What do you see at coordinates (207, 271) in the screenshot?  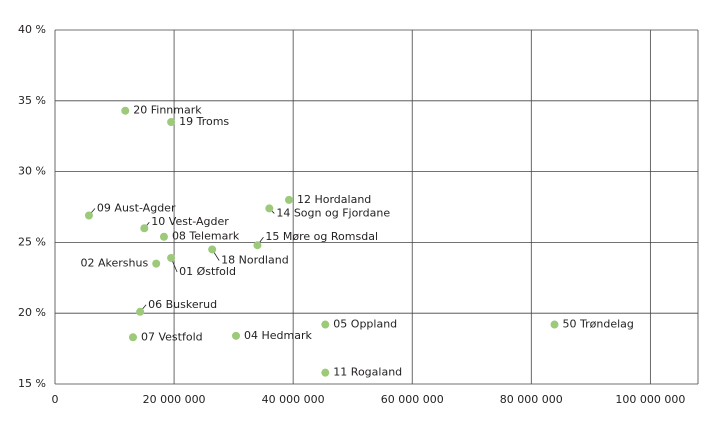 I see `point-label: 01 Østfold` at bounding box center [207, 271].